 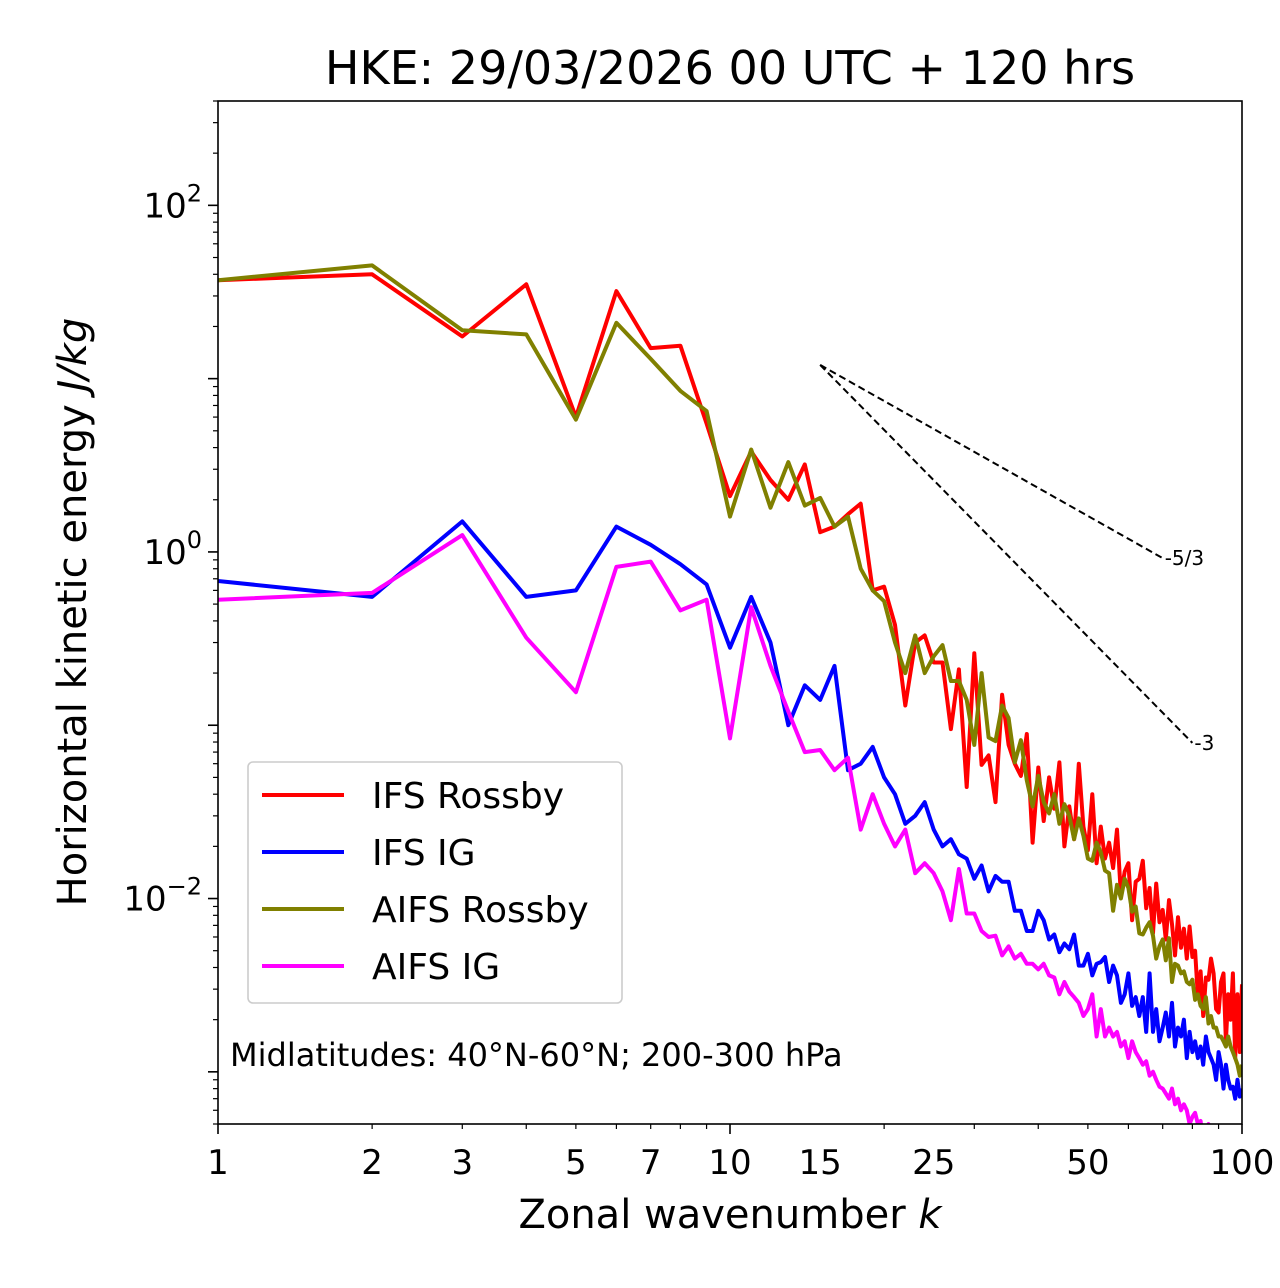 What do you see at coordinates (1087, 1163) in the screenshot?
I see `x-tick-label: 50` at bounding box center [1087, 1163].